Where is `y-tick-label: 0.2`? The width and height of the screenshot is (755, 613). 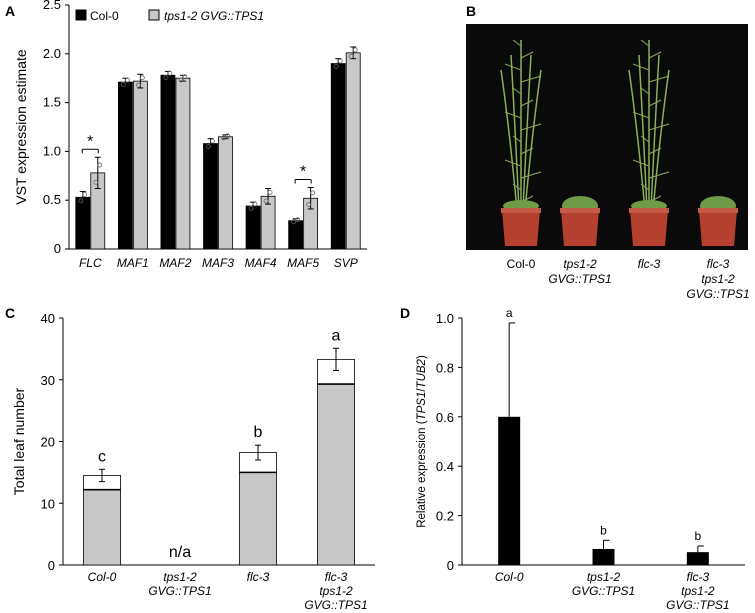 y-tick-label: 0.2 is located at coordinates (445, 516).